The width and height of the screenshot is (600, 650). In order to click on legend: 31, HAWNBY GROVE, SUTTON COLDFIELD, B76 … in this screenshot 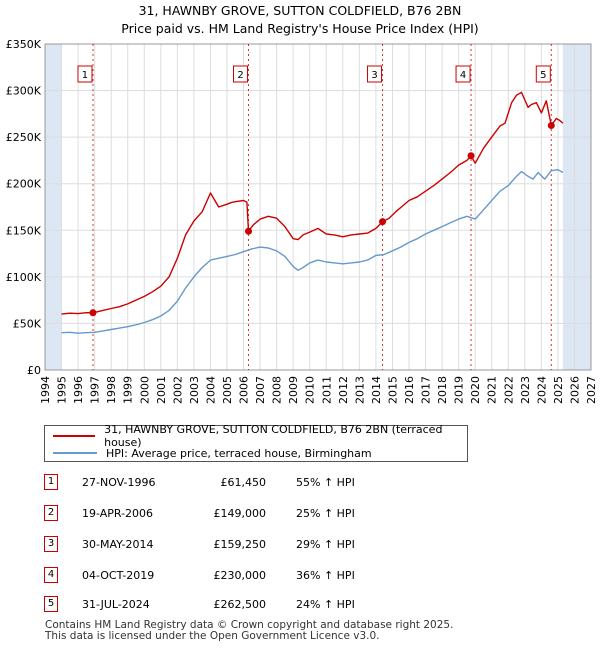, I will do `click(256, 442)`.